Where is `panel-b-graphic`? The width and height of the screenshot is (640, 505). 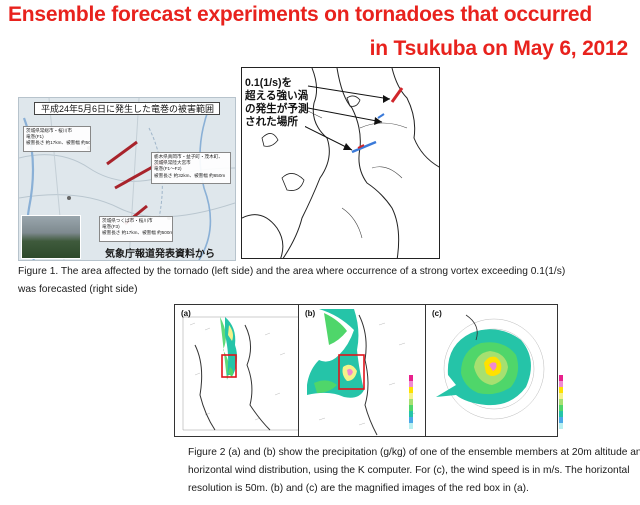
panel-b-graphic is located at coordinates (361, 372).